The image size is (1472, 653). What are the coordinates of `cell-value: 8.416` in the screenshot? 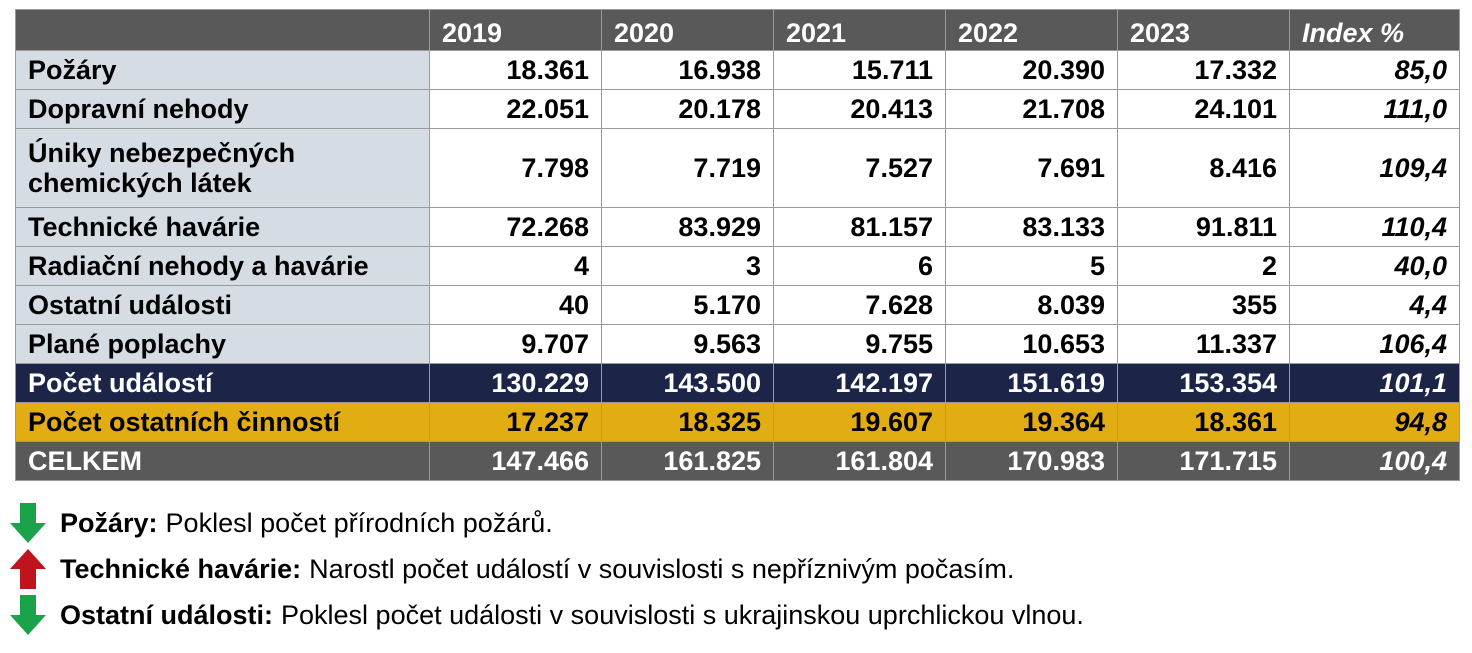 It's located at (1203, 168).